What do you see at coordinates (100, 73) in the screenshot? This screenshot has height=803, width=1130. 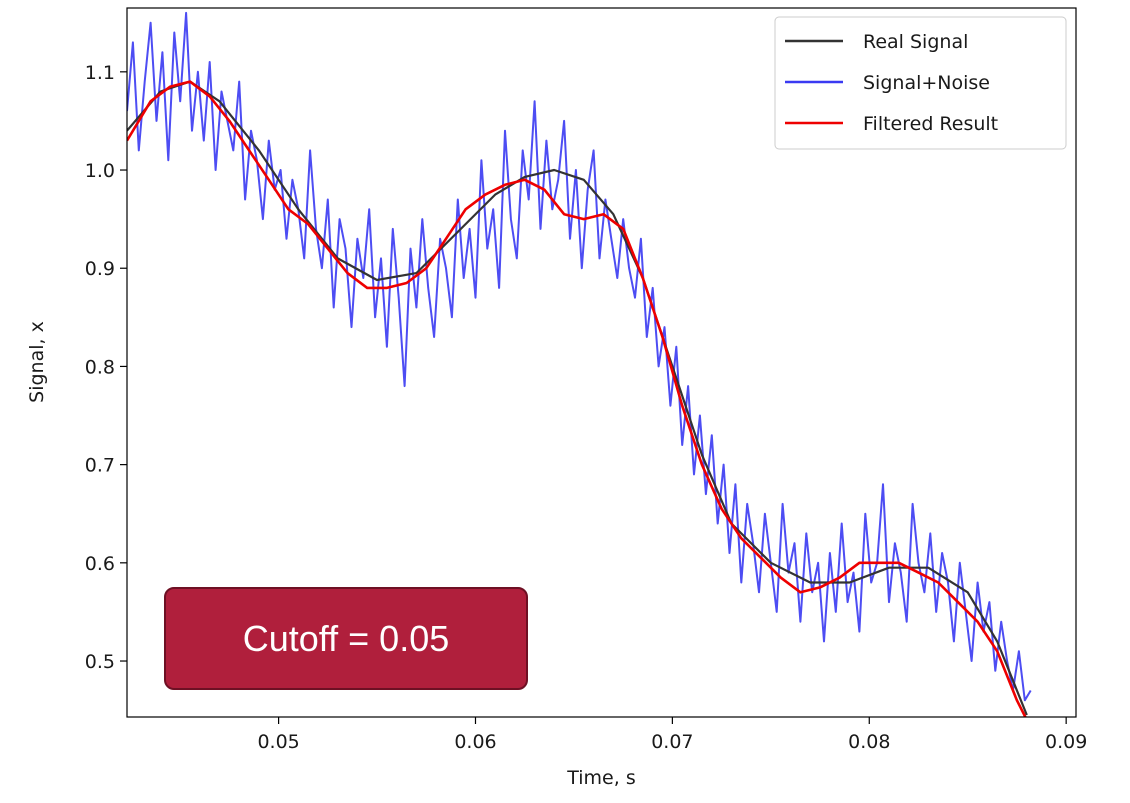 I see `y-tick-label: 1.1` at bounding box center [100, 73].